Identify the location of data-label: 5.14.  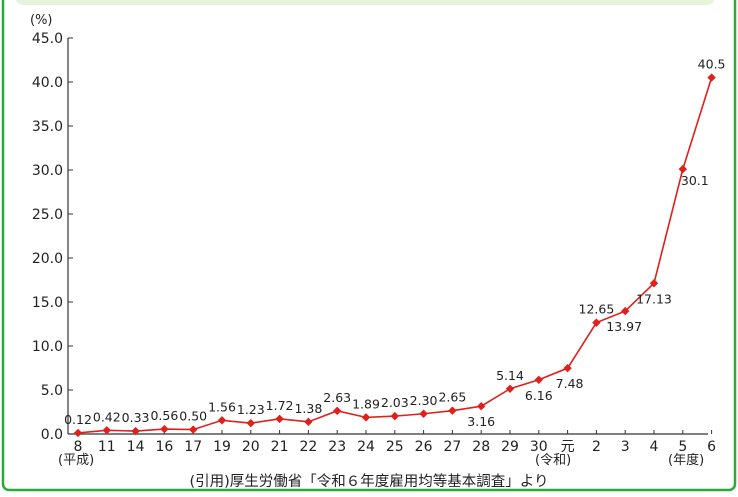
(510, 375).